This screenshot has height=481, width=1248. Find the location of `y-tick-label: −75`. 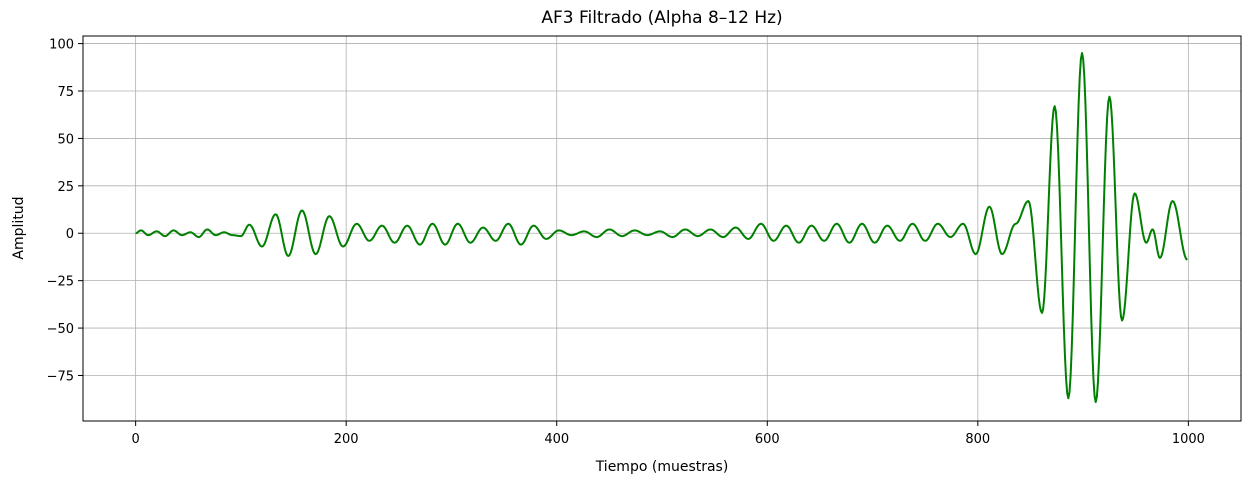

y-tick-label: −75 is located at coordinates (60, 376).